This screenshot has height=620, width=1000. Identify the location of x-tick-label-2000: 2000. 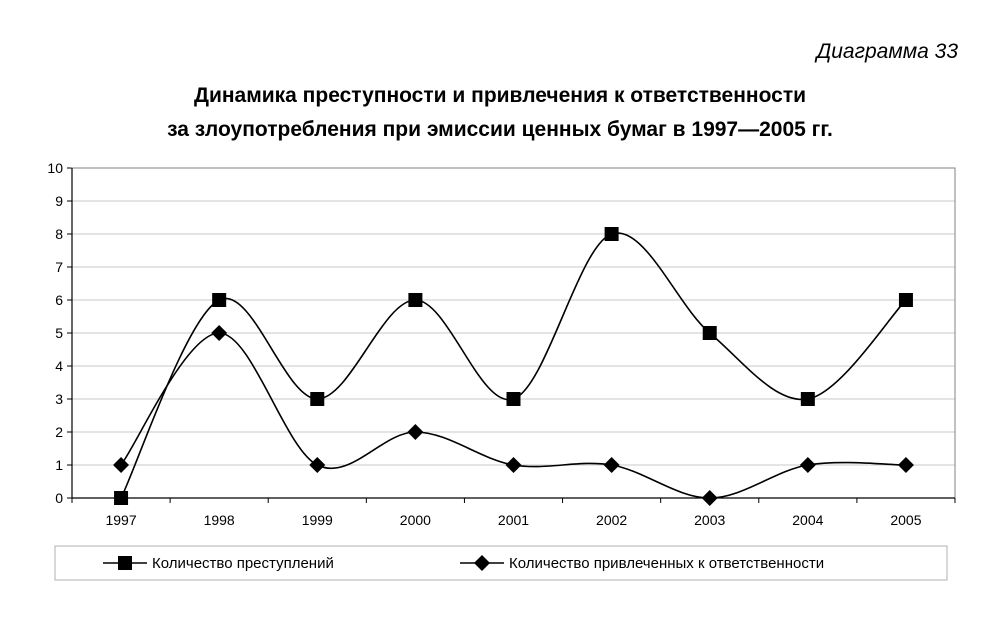
(415, 520).